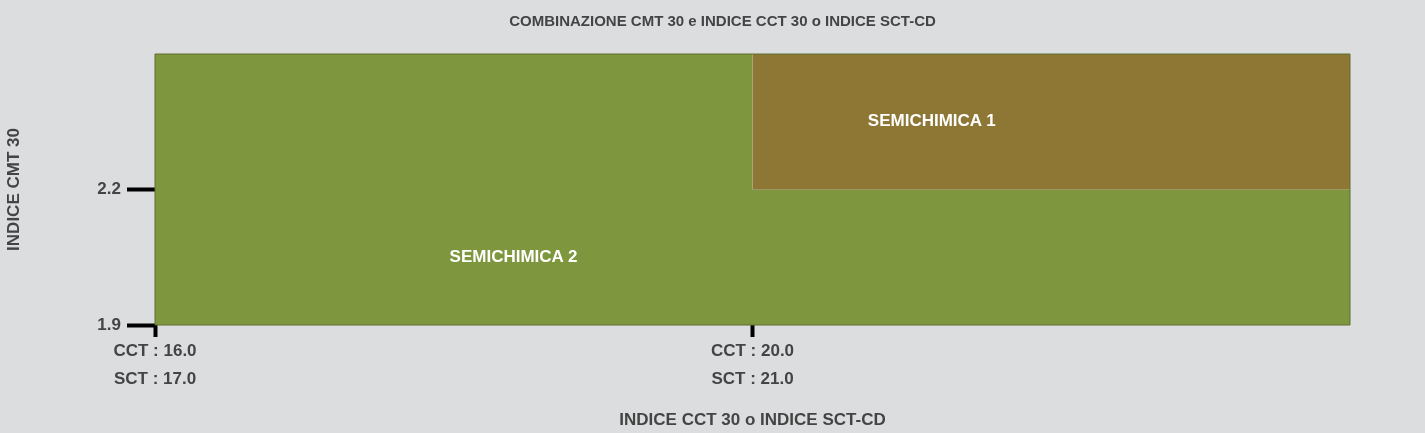  I want to click on x2-tick-label: SCT : 21.0, so click(752, 378).